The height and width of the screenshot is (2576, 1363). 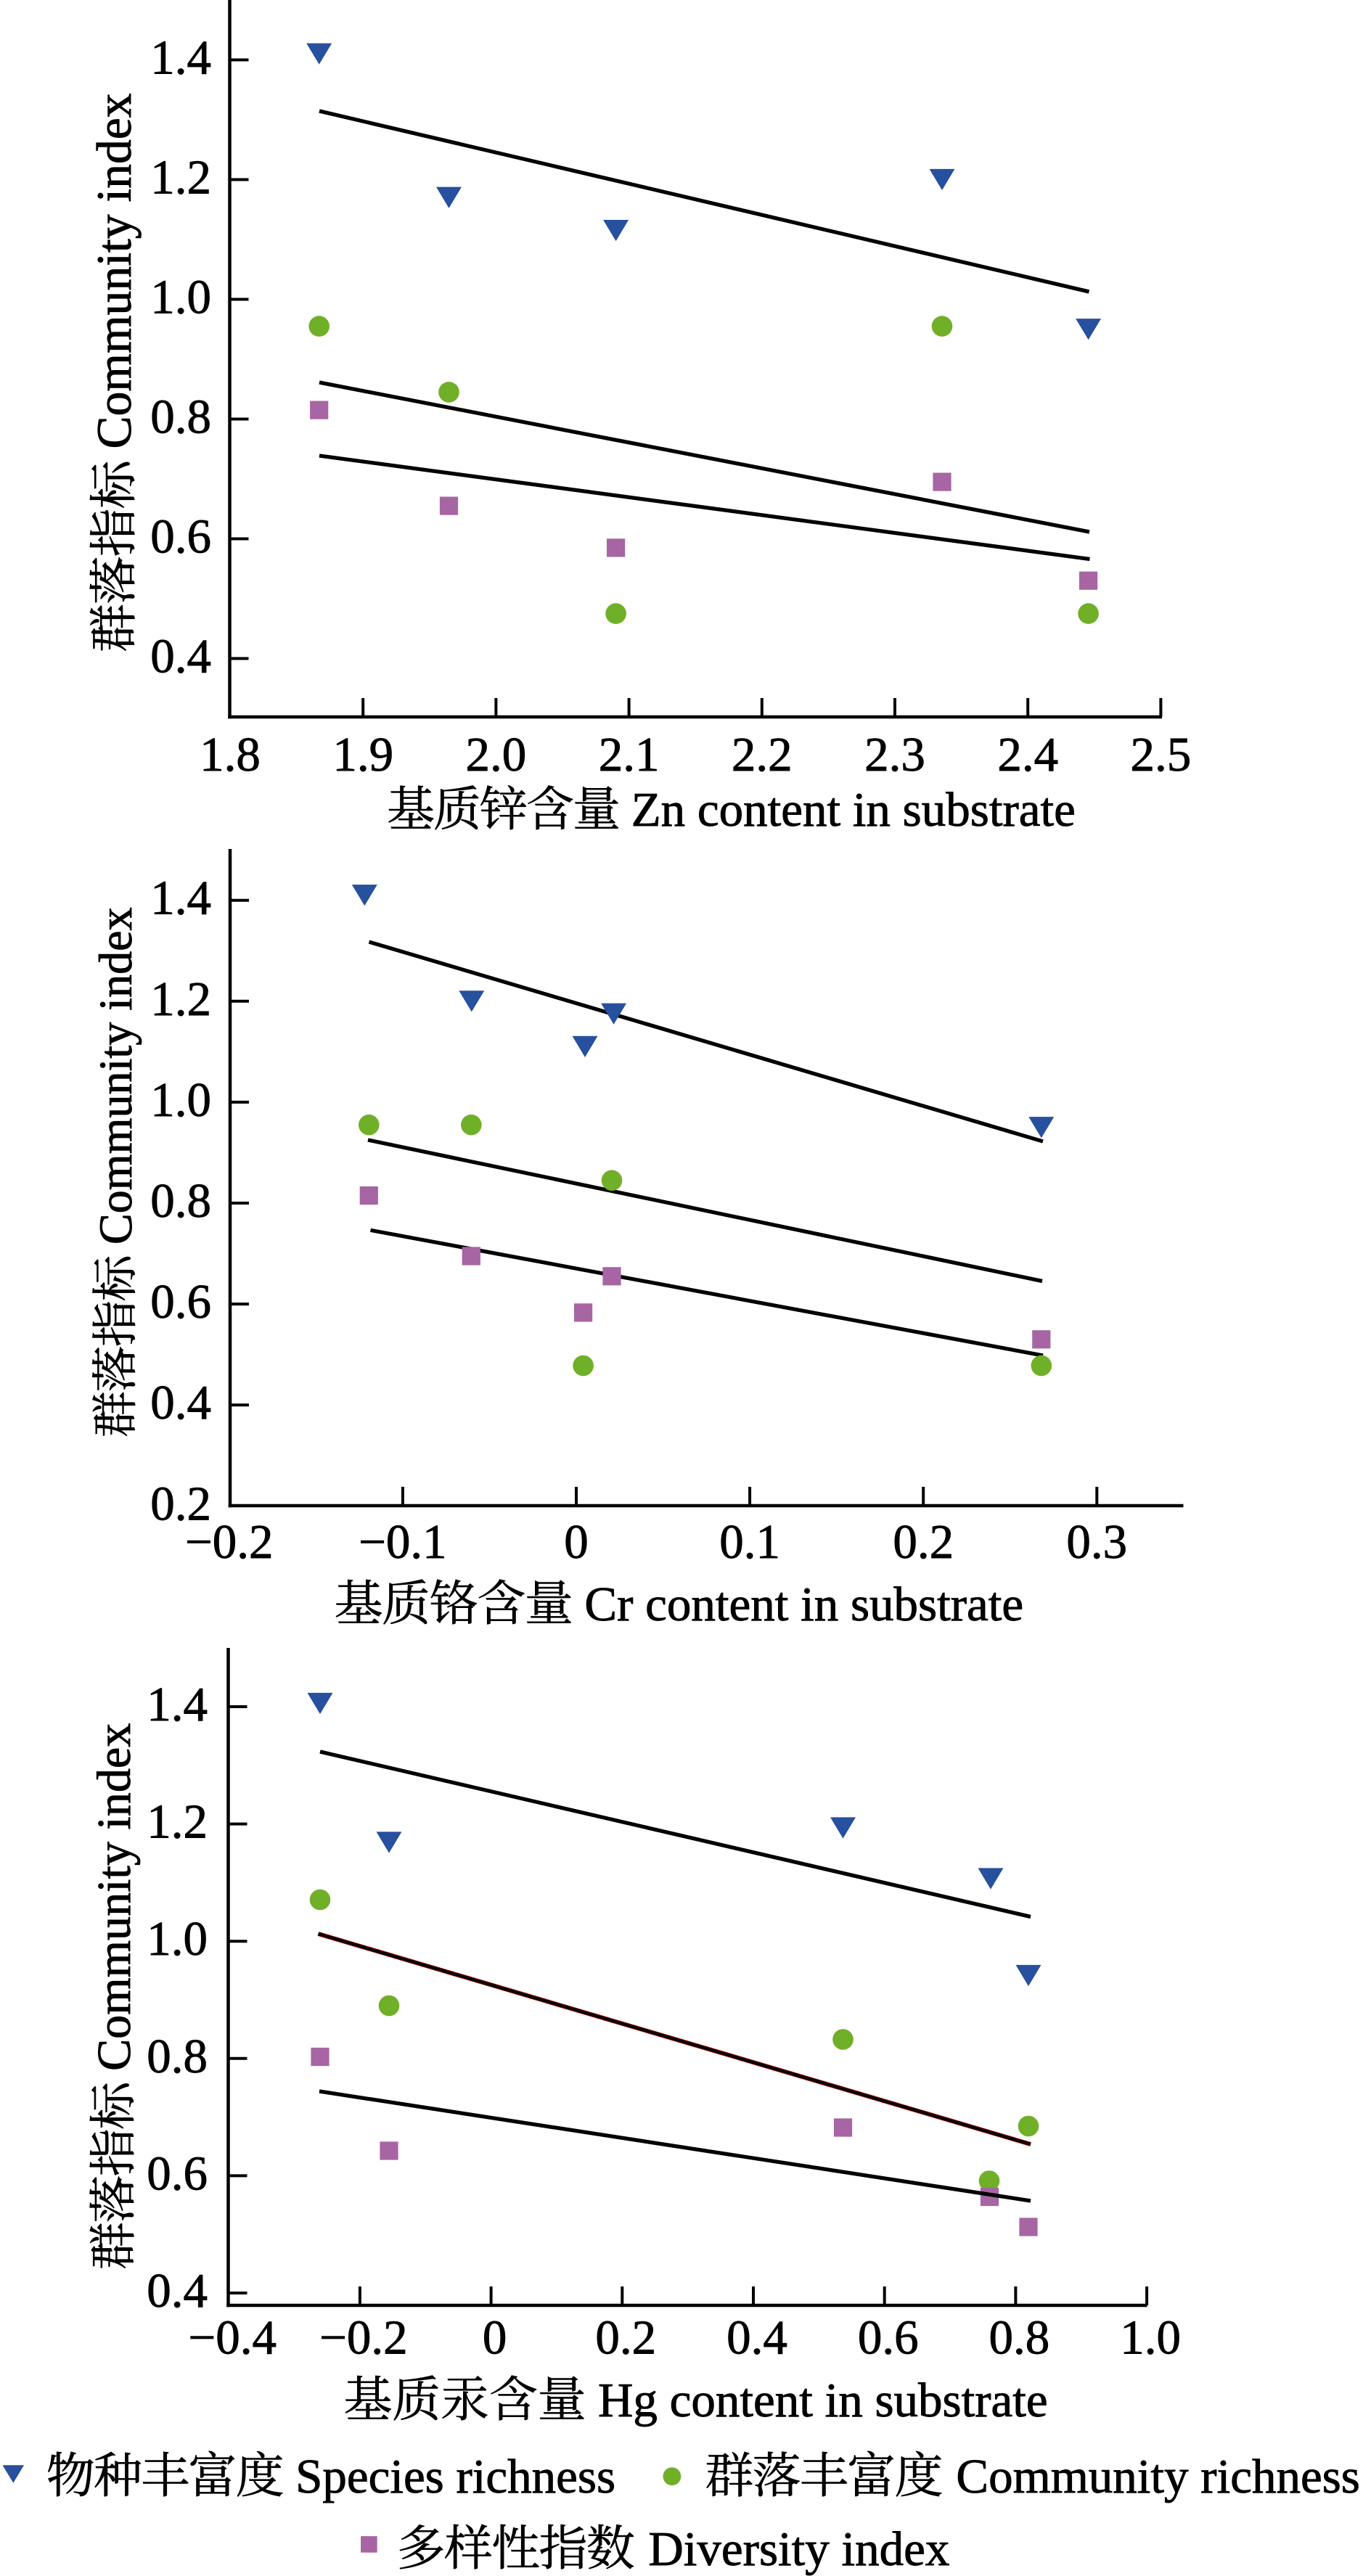 I want to click on svg-text: Cr content in substrate, so click(x=803, y=1604).